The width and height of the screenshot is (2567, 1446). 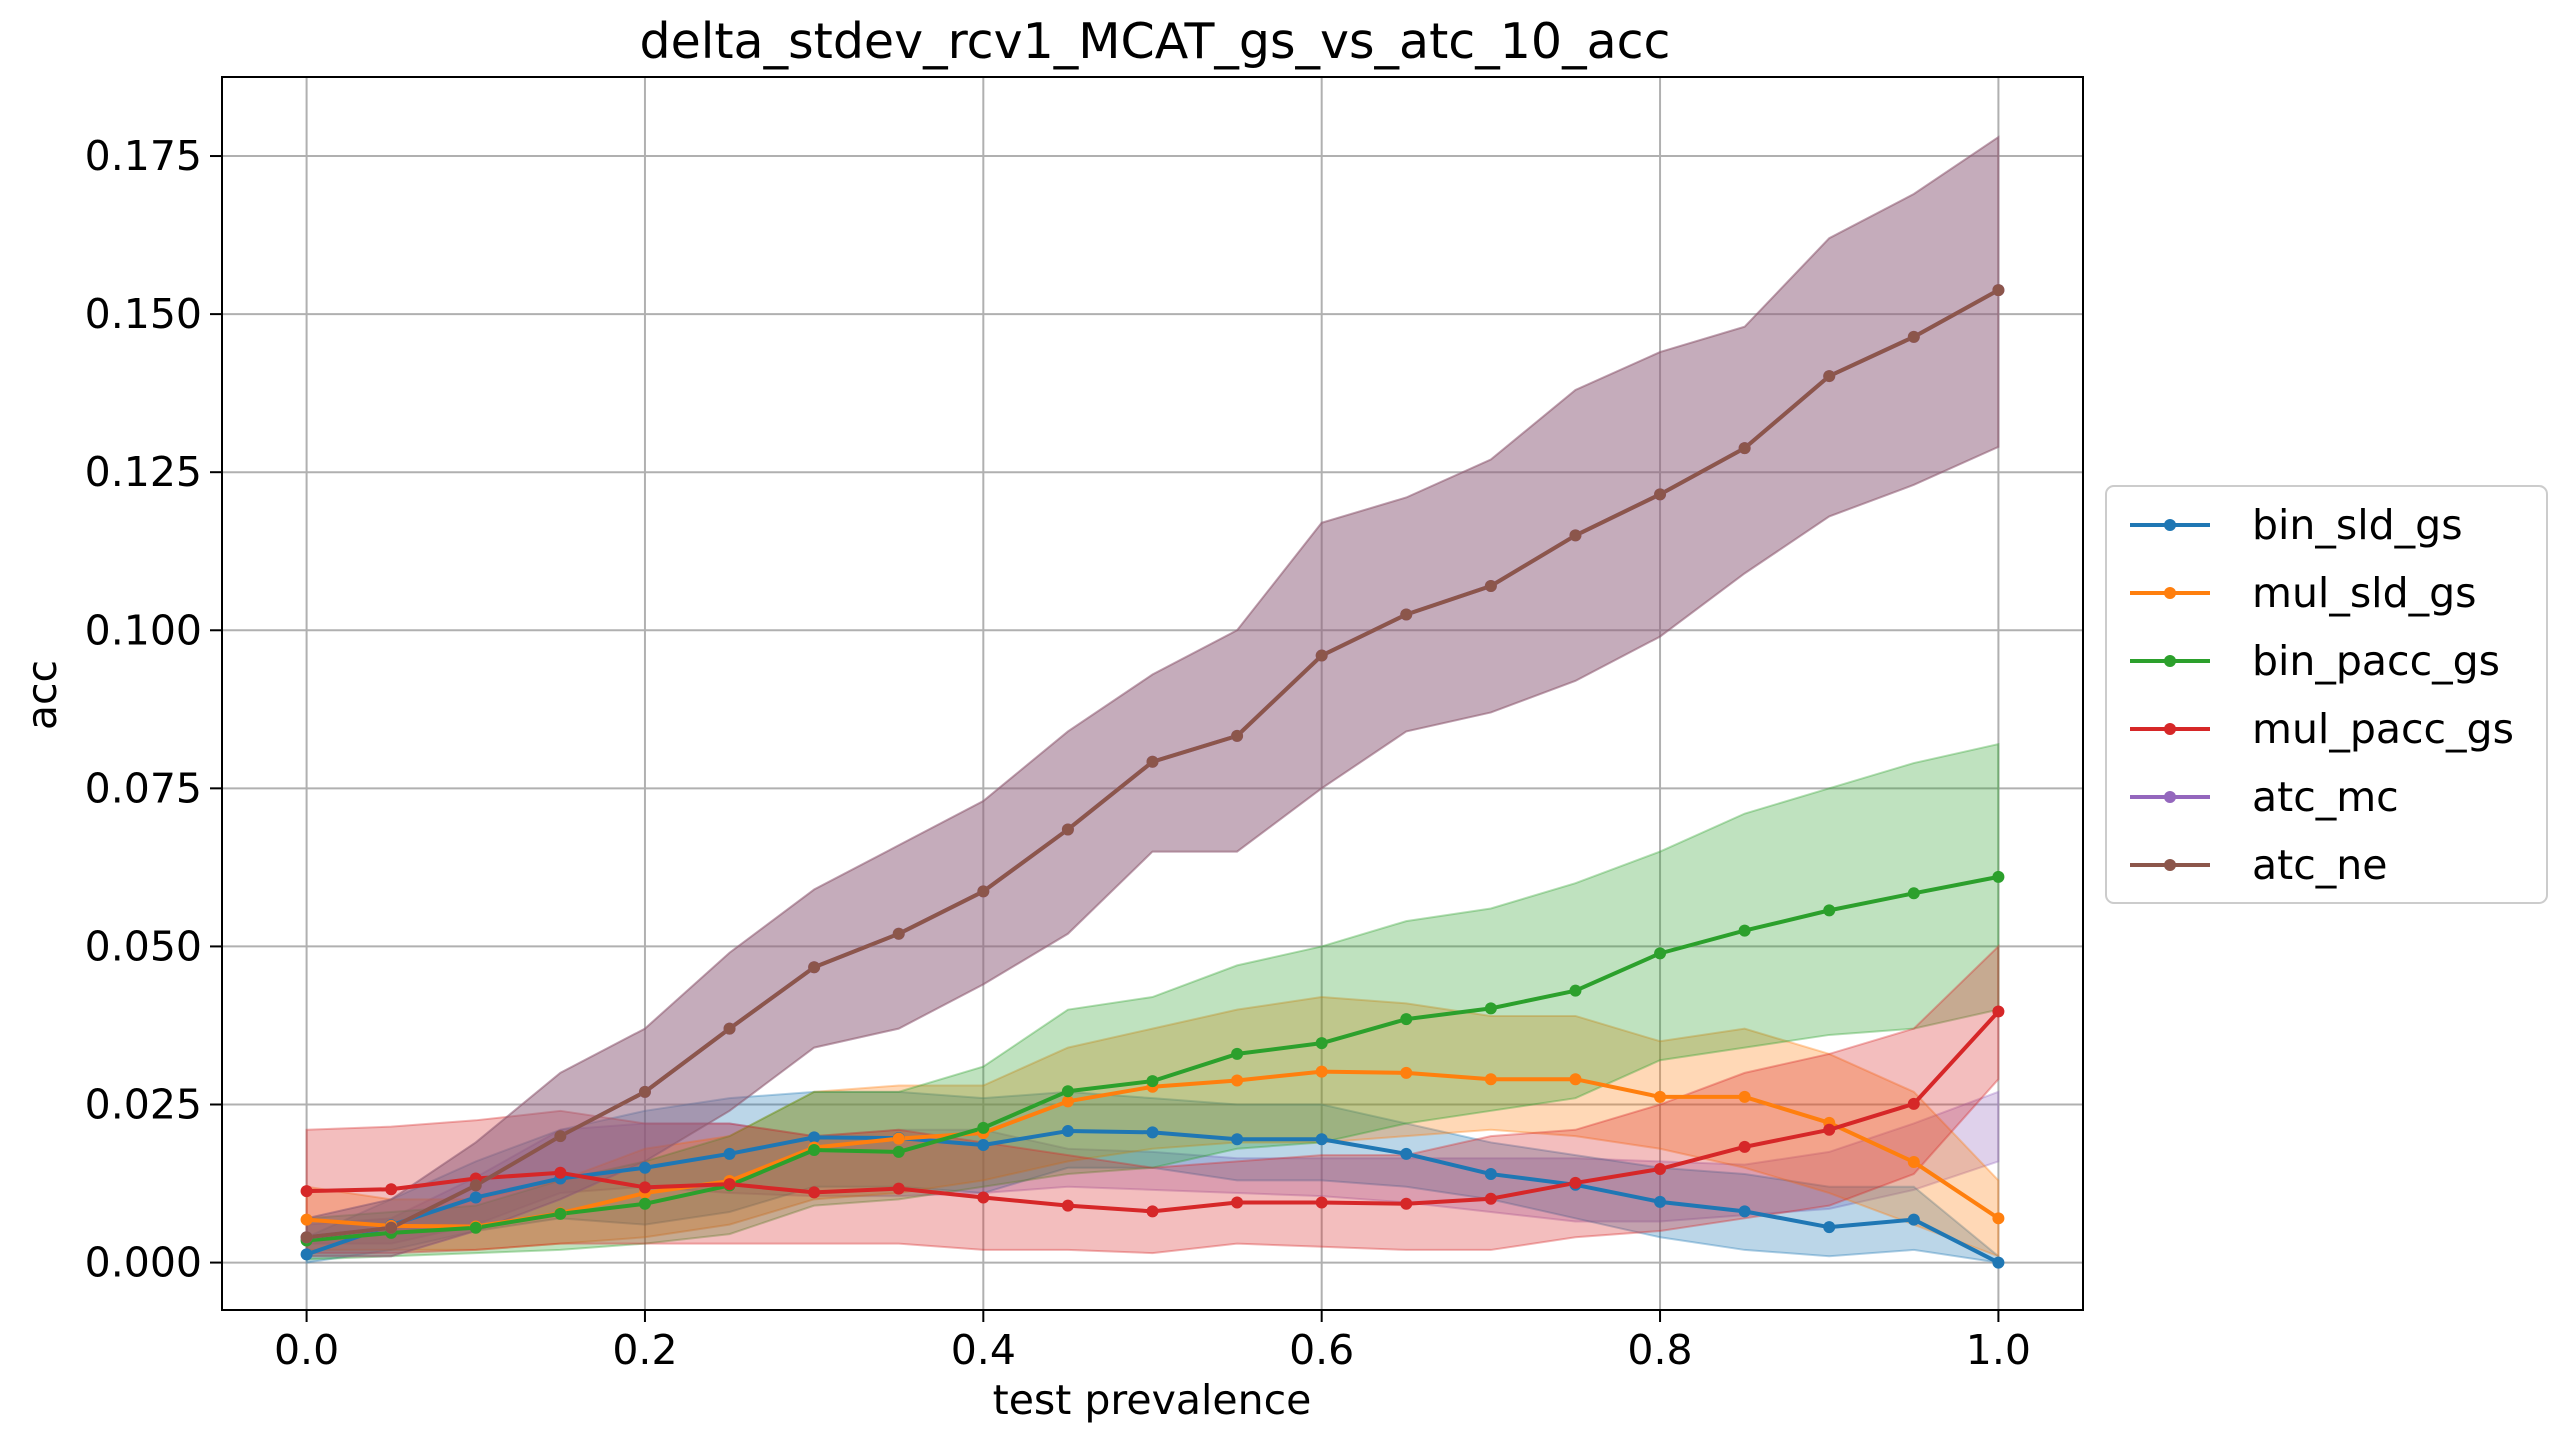 What do you see at coordinates (1152, 1400) in the screenshot?
I see `x-axis-label: test prevalence` at bounding box center [1152, 1400].